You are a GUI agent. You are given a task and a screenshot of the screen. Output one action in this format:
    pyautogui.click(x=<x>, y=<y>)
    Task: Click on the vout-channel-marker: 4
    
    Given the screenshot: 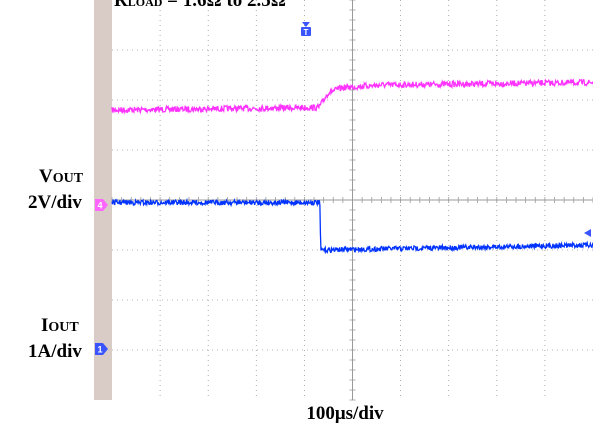 What is the action you would take?
    pyautogui.click(x=101, y=205)
    